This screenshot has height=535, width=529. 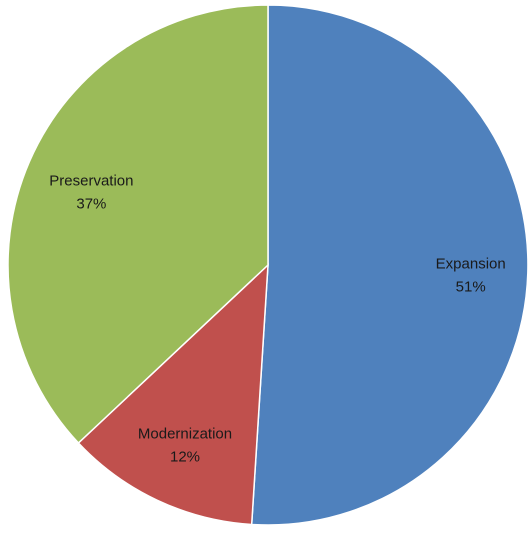 What do you see at coordinates (471, 286) in the screenshot?
I see `slice-percent-label: 51%` at bounding box center [471, 286].